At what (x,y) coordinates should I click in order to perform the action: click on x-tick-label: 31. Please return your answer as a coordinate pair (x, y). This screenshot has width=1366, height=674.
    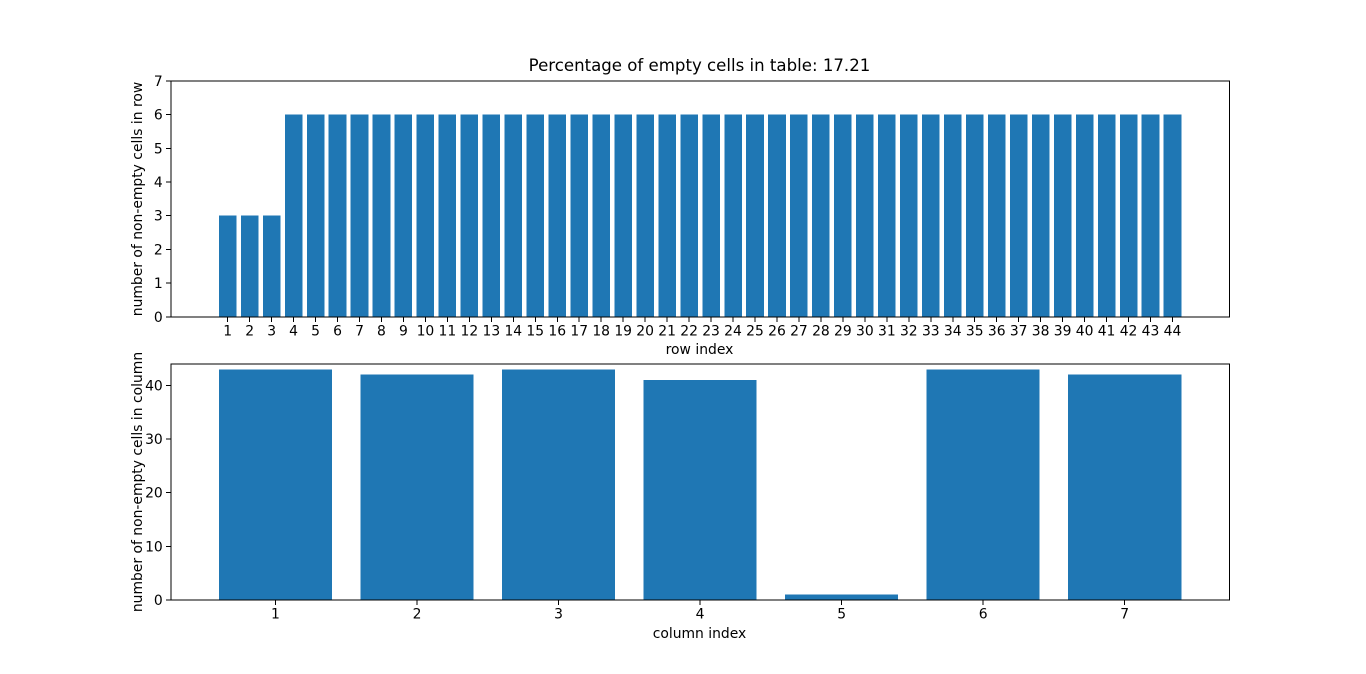
    Looking at the image, I should click on (887, 331).